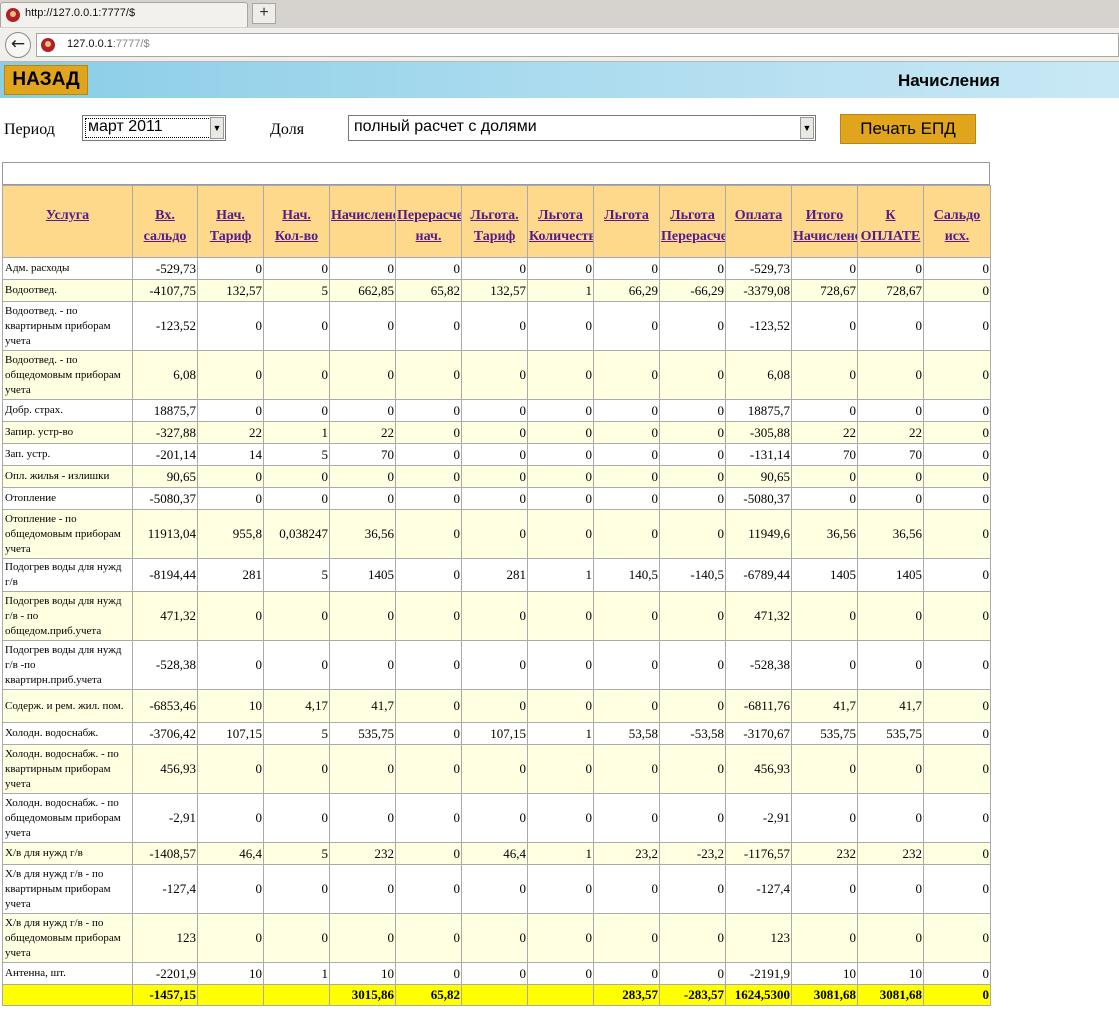  Describe the element at coordinates (264, 13) in the screenshot. I see `new-tab-button: +` at that location.